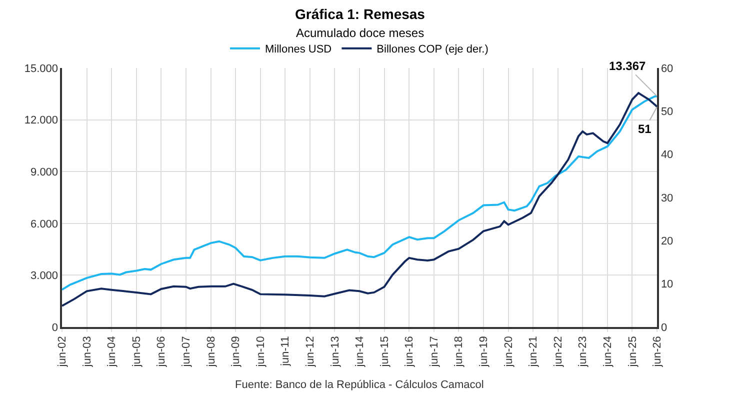  What do you see at coordinates (136, 352) in the screenshot?
I see `x-tick-label: jun-05` at bounding box center [136, 352].